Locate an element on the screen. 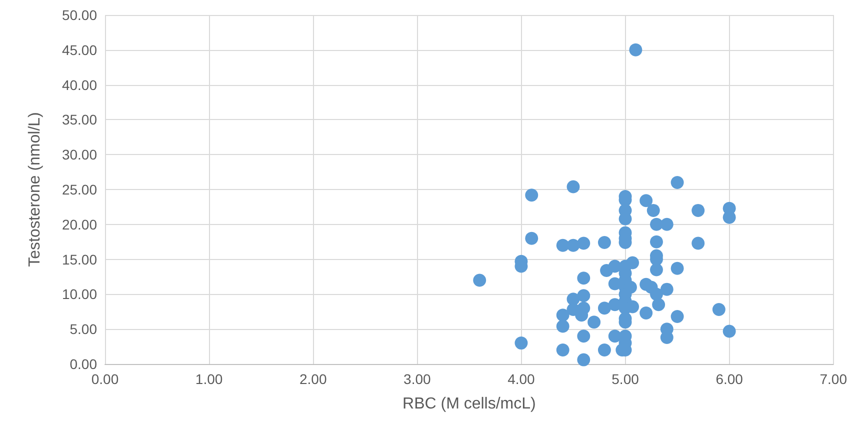 The image size is (850, 435). y-tick-label: 50.00 is located at coordinates (80, 15).